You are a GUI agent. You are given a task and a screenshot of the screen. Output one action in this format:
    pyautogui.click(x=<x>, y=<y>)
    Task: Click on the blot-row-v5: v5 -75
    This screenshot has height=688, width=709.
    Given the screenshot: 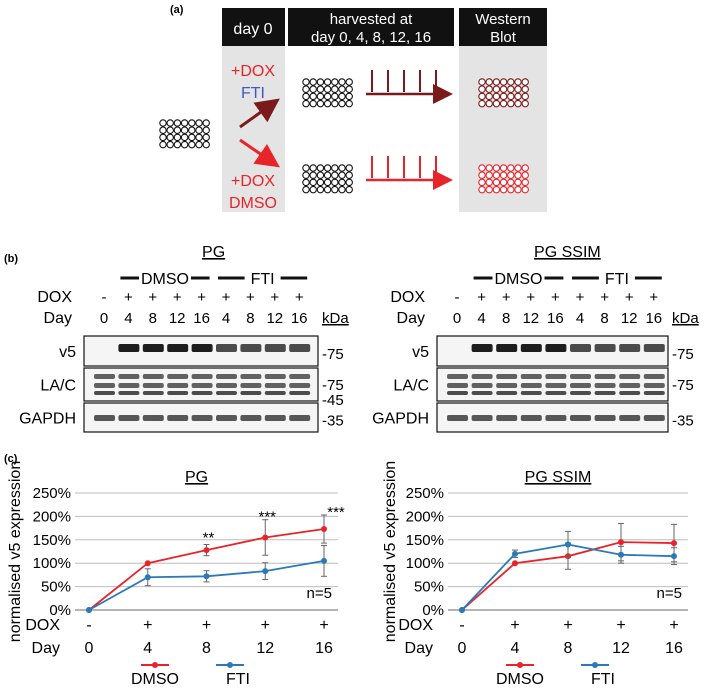 What is the action you would take?
    pyautogui.click(x=201, y=351)
    